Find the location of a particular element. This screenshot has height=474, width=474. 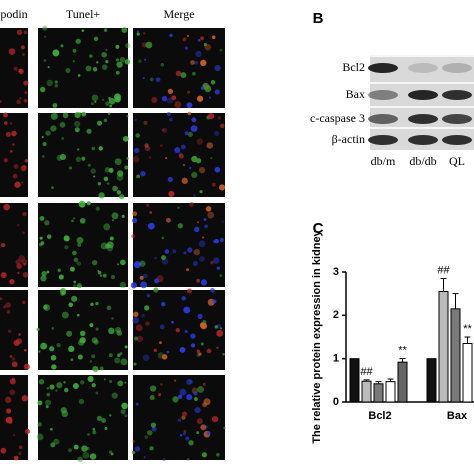

lane-label: QL is located at coordinates (457, 161).